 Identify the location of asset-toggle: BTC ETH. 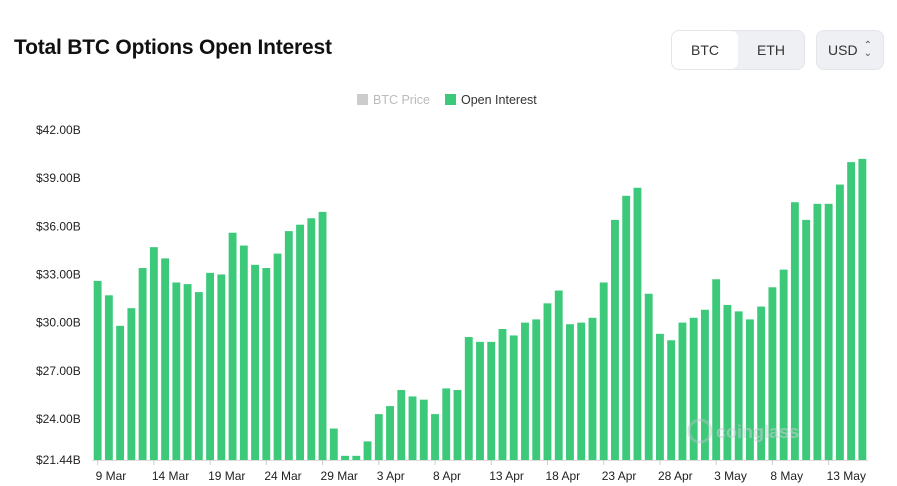
(738, 50).